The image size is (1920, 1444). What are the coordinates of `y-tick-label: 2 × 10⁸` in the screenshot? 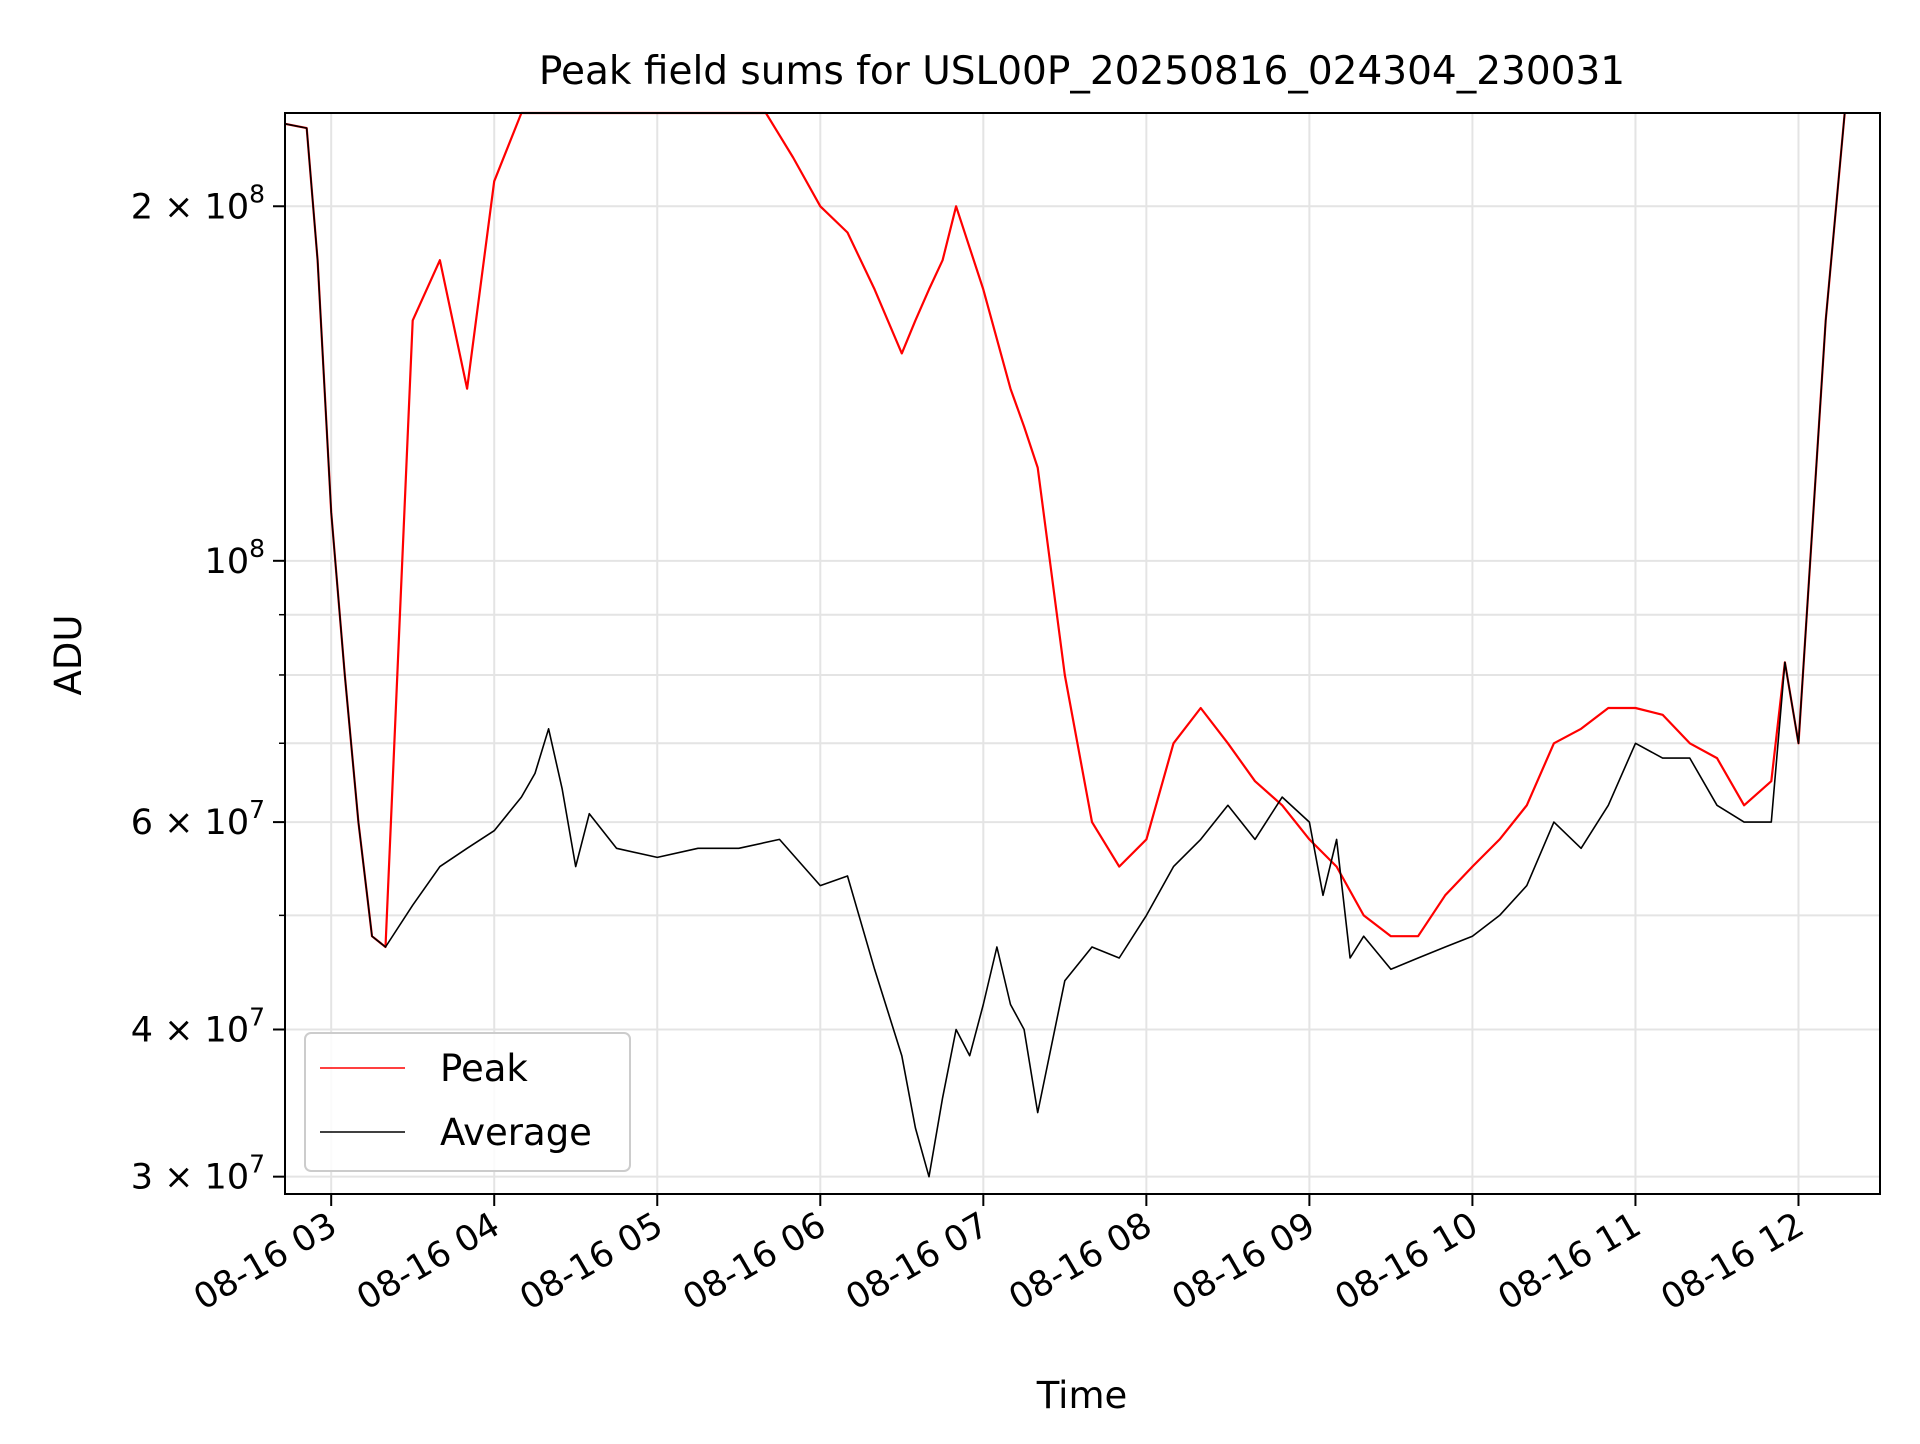 It's located at (198, 203).